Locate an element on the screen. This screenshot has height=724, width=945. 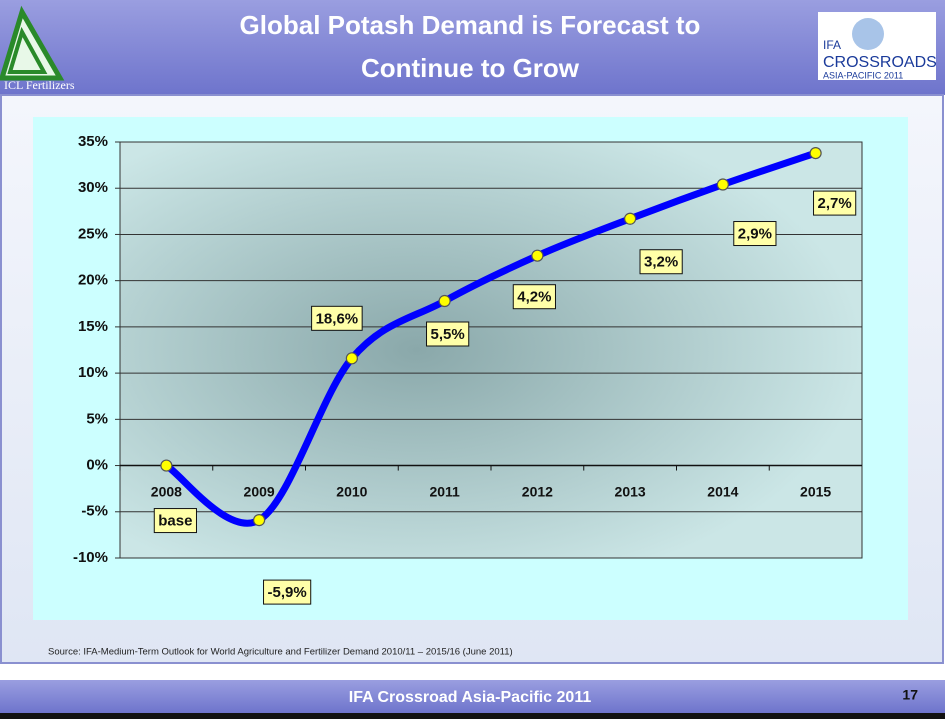
annotation-label: -5,9% is located at coordinates (287, 592).